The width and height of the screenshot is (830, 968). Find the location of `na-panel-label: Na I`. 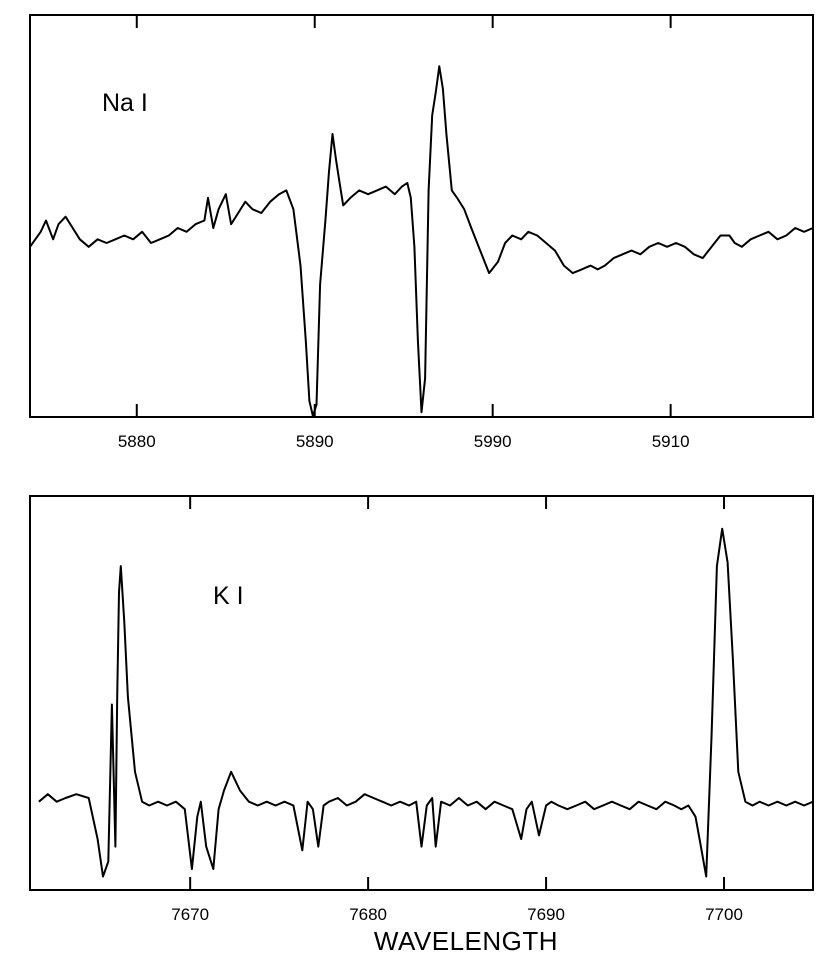

na-panel-label: Na I is located at coordinates (125, 103).